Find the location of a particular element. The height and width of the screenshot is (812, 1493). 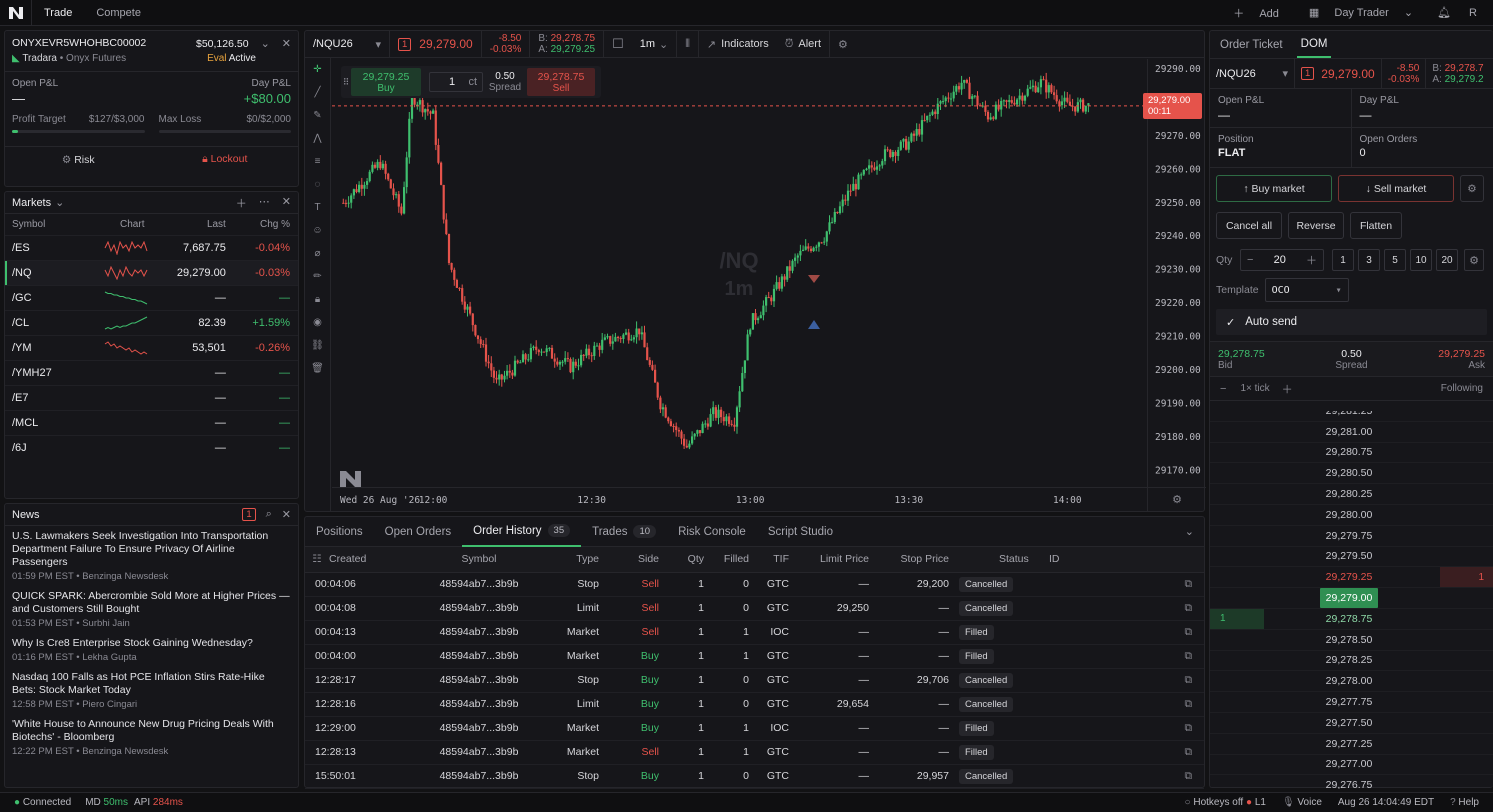

flatten-button: Flatten is located at coordinates (1376, 225).